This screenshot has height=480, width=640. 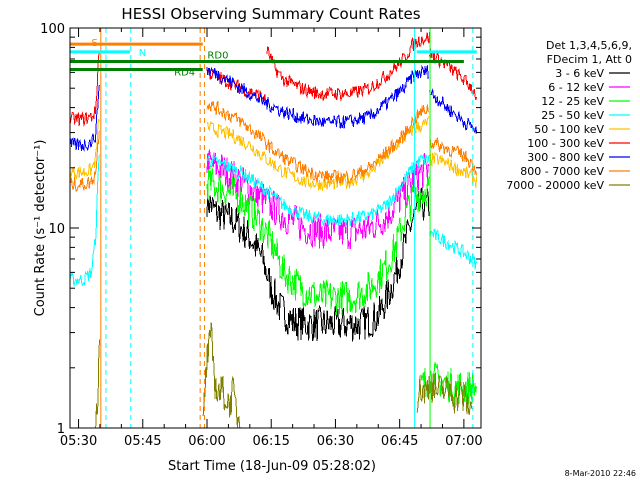 I want to click on legend-entry-label: 100 - 300 keV, so click(x=565, y=143).